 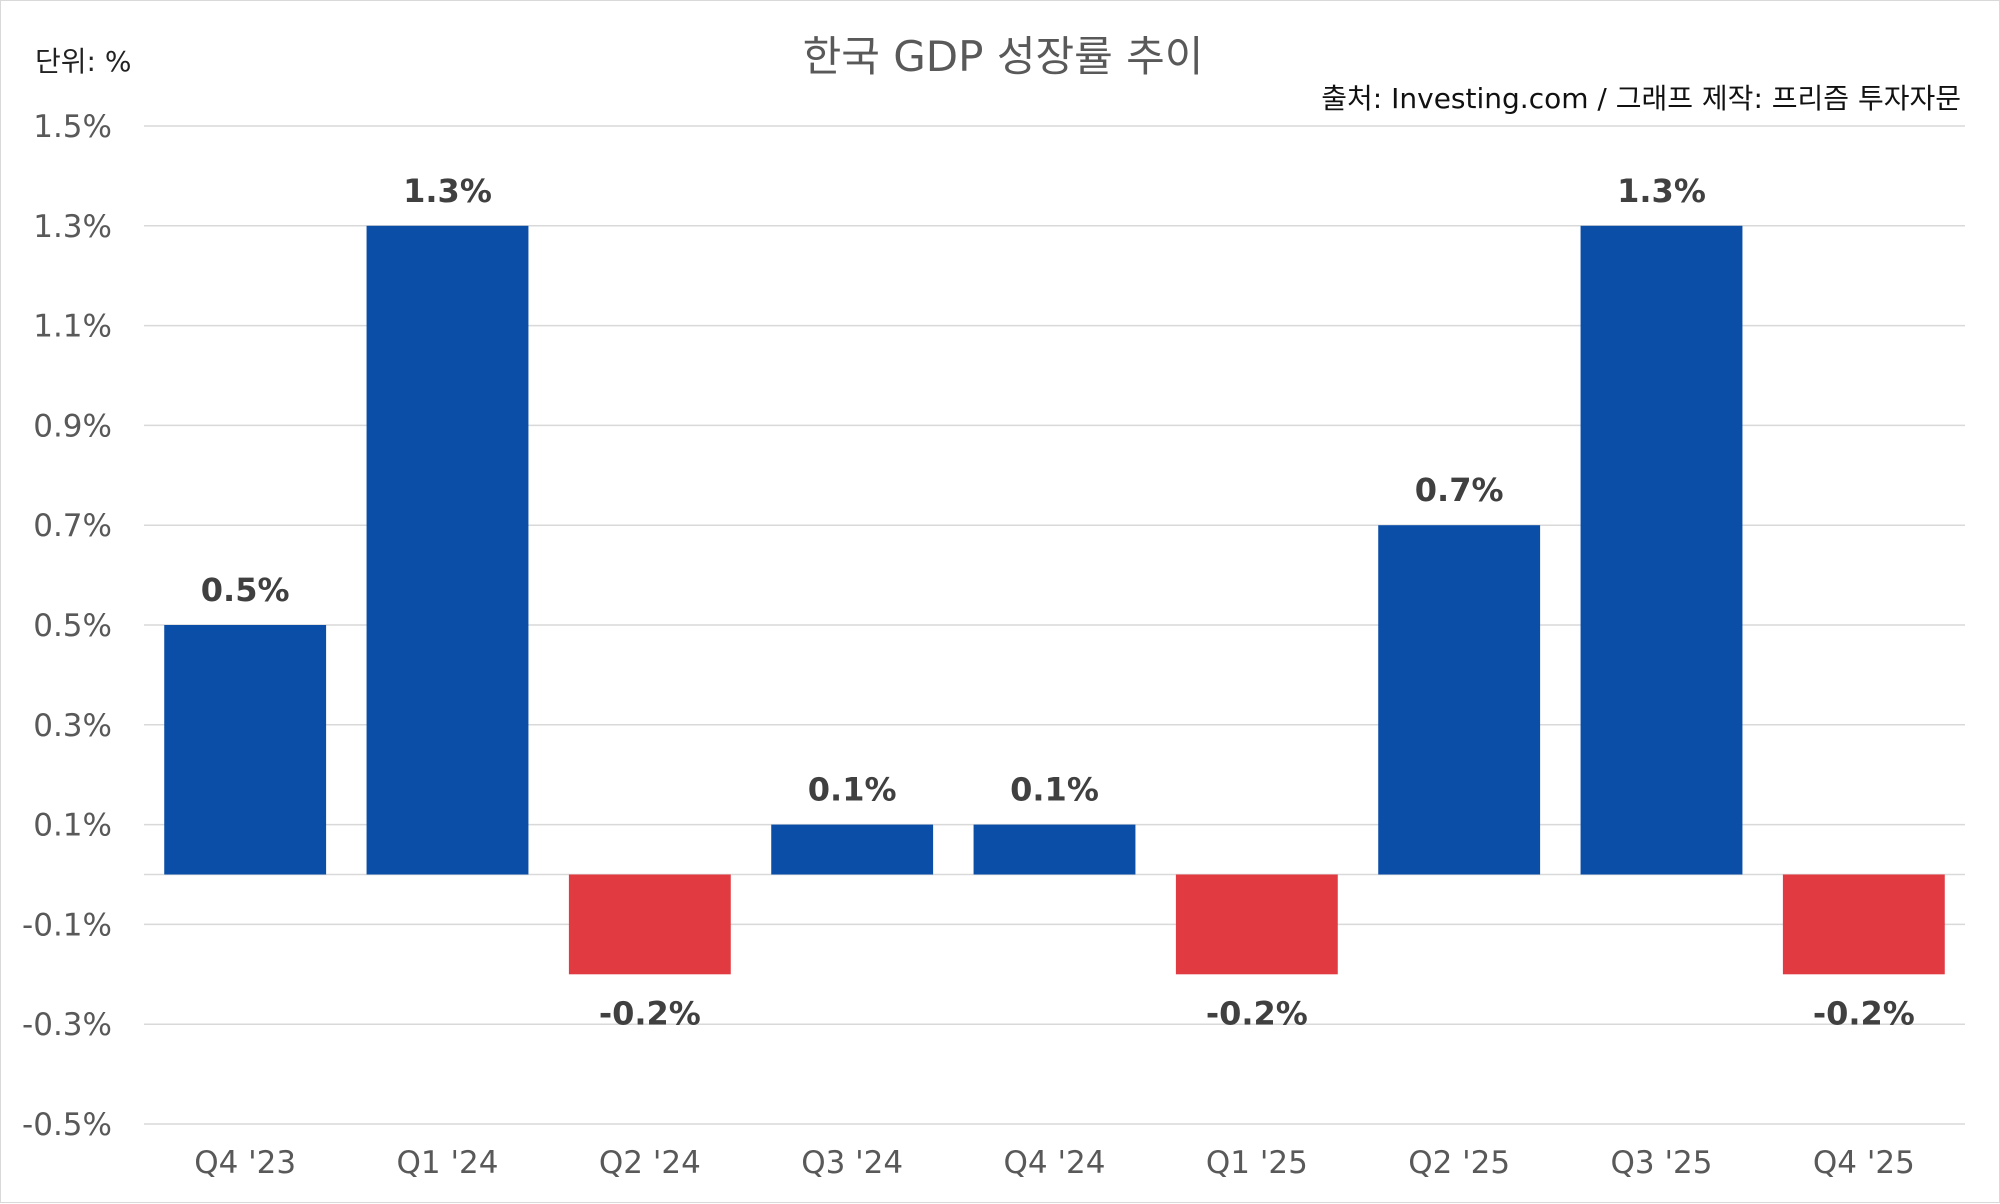 I want to click on y-tick-label: 0.3%, so click(x=72, y=726).